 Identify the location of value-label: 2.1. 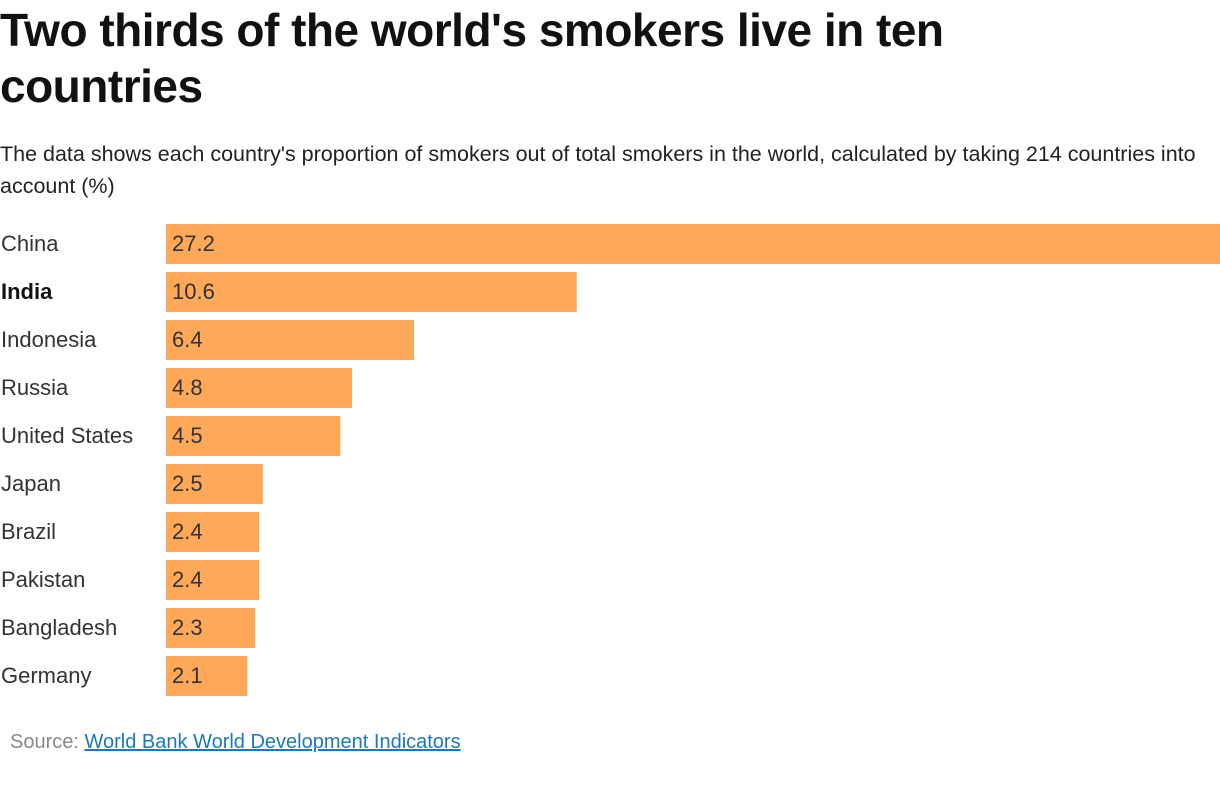
(187, 675).